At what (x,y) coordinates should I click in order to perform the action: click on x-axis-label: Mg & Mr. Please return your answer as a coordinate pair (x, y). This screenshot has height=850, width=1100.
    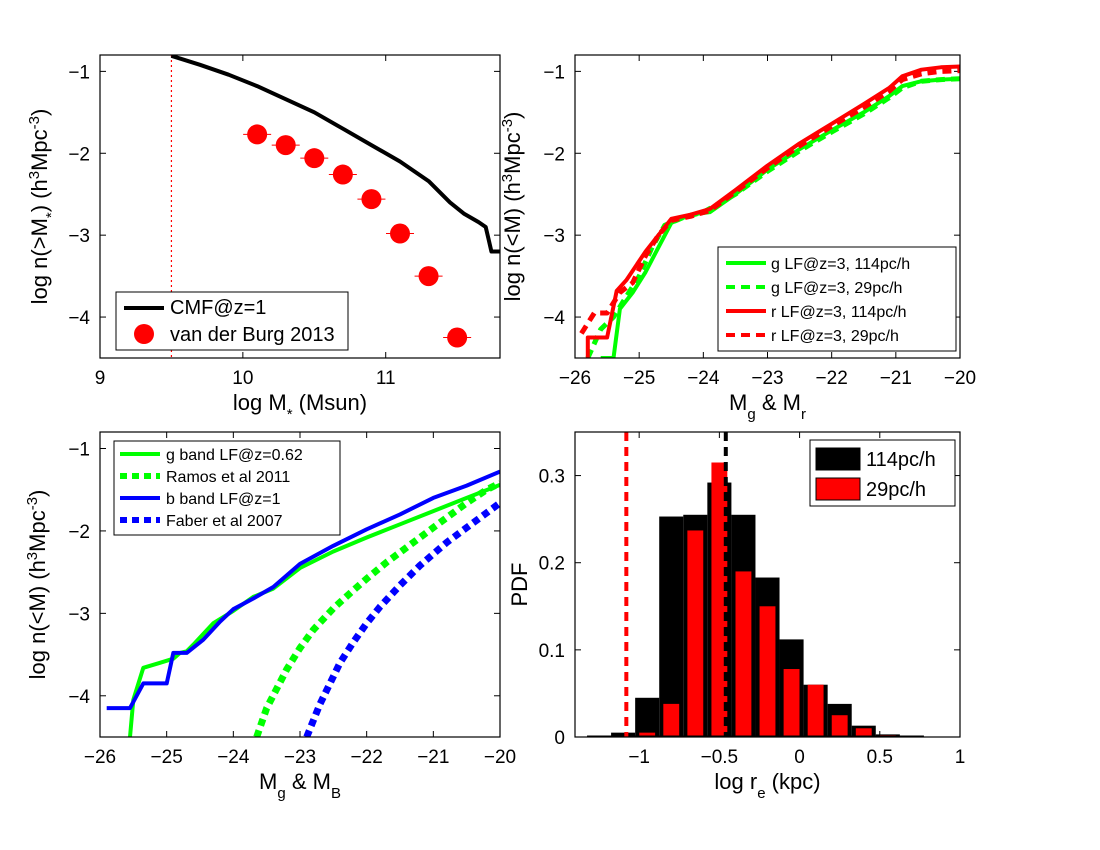
    Looking at the image, I should click on (767, 406).